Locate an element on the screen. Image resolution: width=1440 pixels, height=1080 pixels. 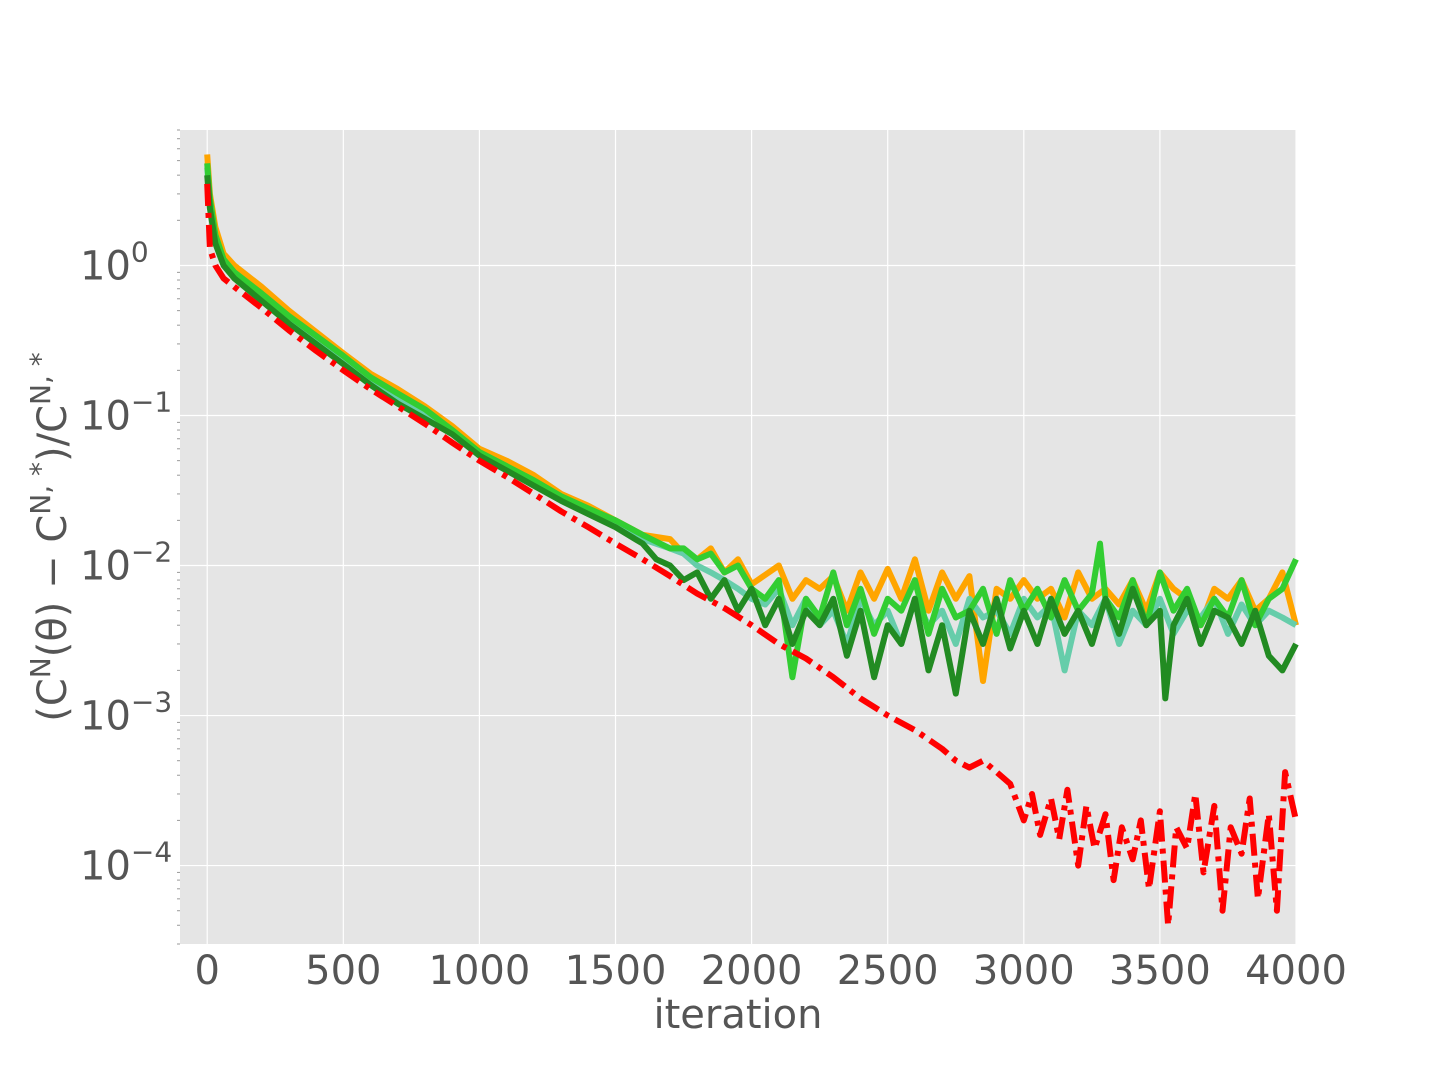
x-tick-label: 1500 is located at coordinates (616, 971).